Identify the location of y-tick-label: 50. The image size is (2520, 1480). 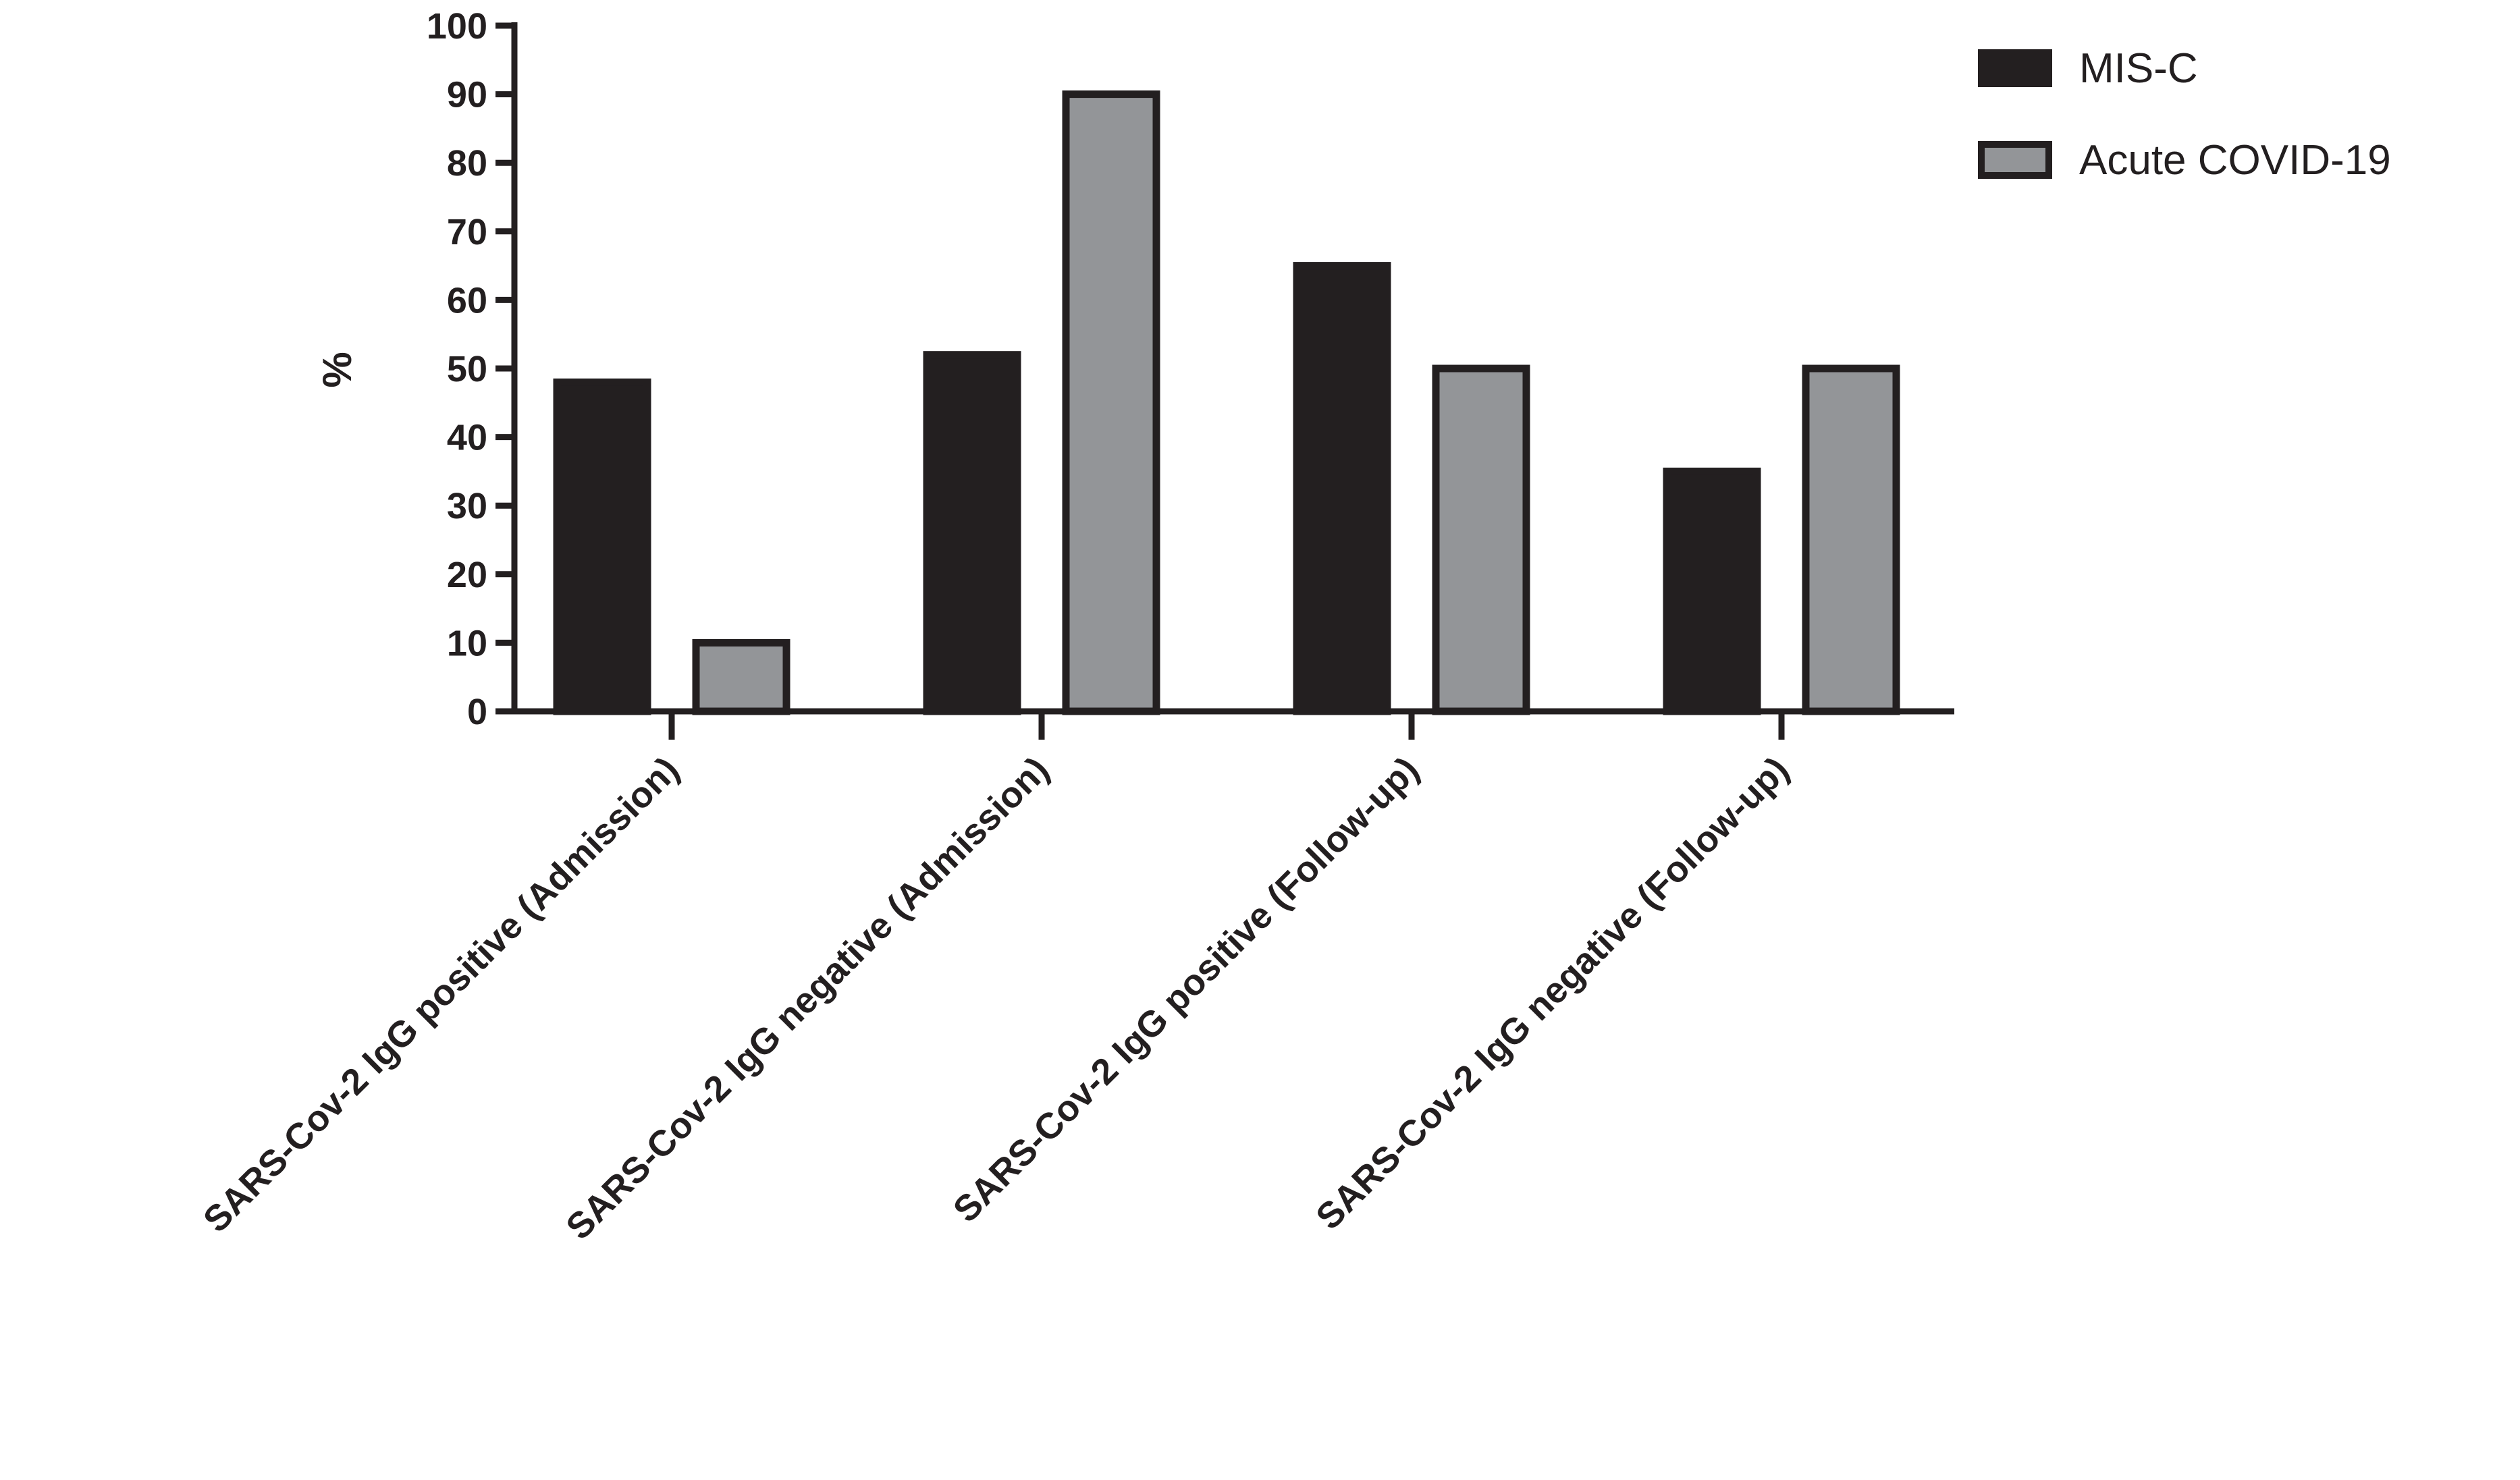
(467, 369).